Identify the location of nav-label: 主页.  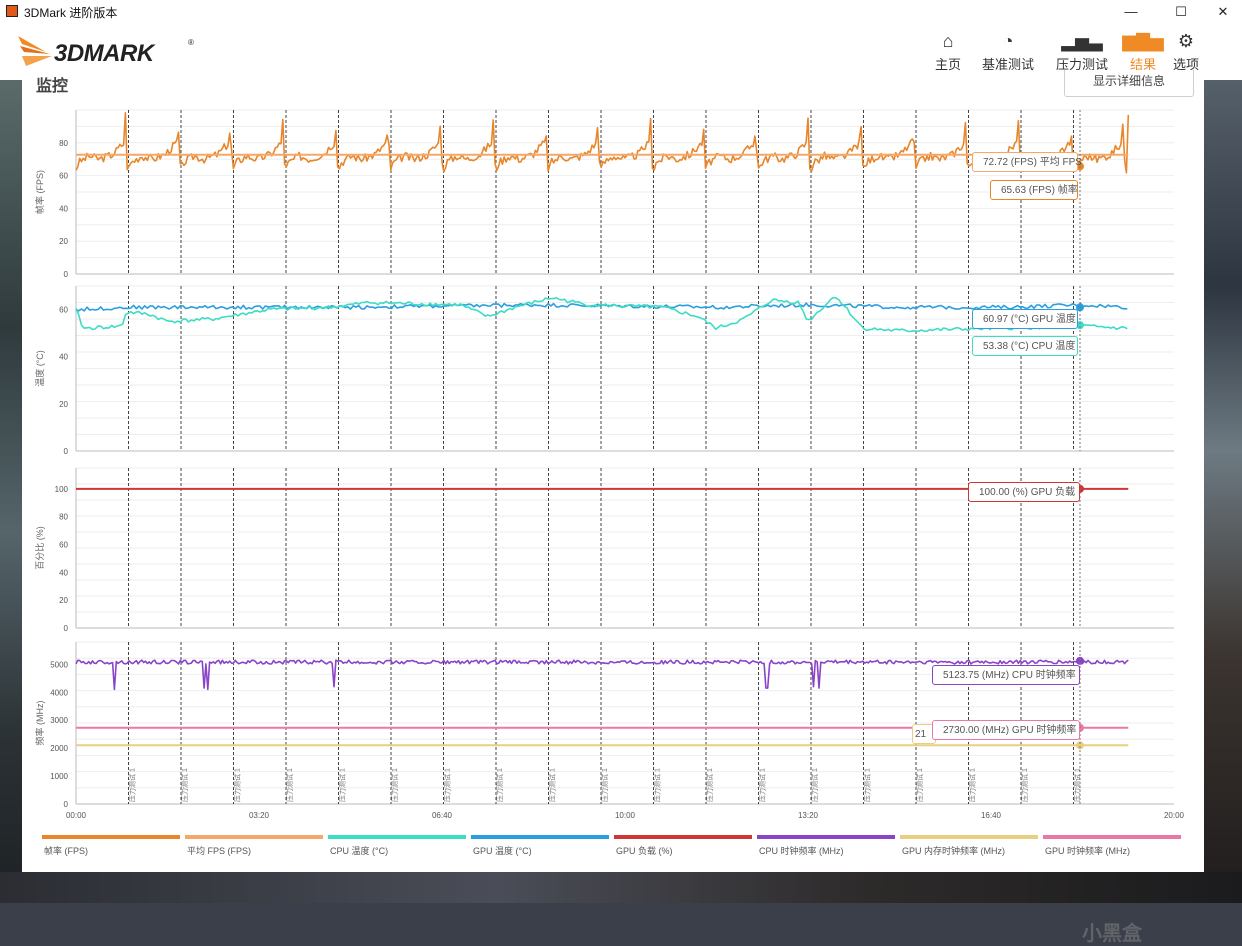
(947, 64).